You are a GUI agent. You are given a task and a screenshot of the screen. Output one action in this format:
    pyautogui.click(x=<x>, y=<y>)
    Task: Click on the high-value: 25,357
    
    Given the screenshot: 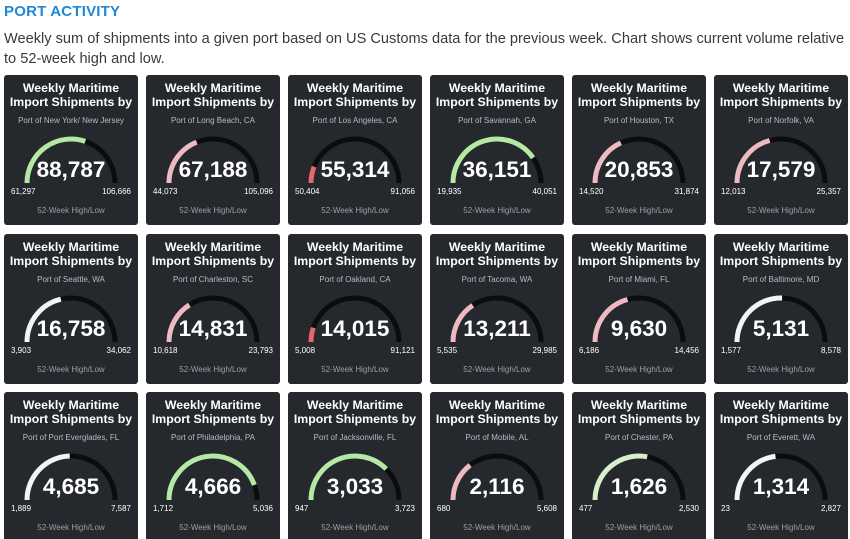 What is the action you would take?
    pyautogui.click(x=828, y=191)
    